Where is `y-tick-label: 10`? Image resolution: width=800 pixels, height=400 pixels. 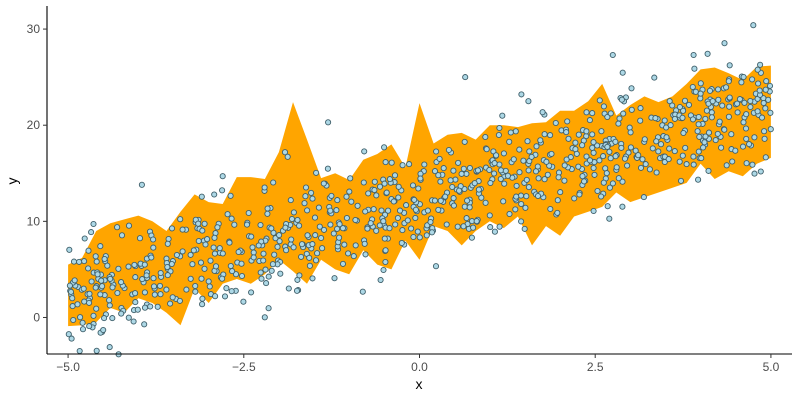
y-tick-label: 10 is located at coordinates (34, 221).